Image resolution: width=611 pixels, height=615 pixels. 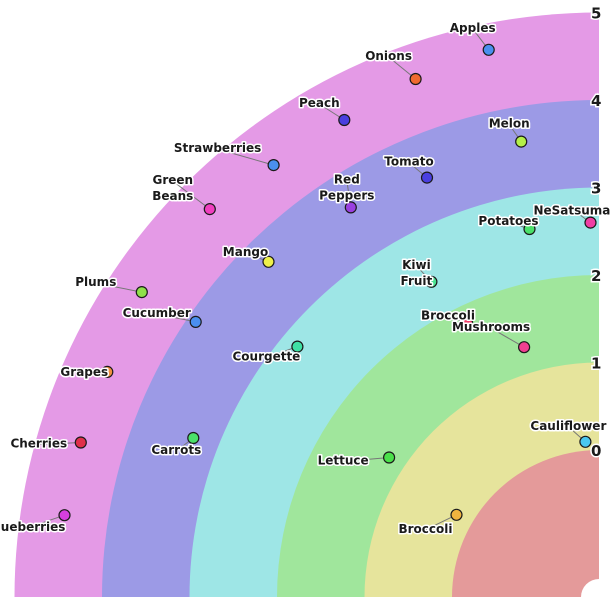 What do you see at coordinates (596, 364) in the screenshot?
I see `tick-label-1: 1` at bounding box center [596, 364].